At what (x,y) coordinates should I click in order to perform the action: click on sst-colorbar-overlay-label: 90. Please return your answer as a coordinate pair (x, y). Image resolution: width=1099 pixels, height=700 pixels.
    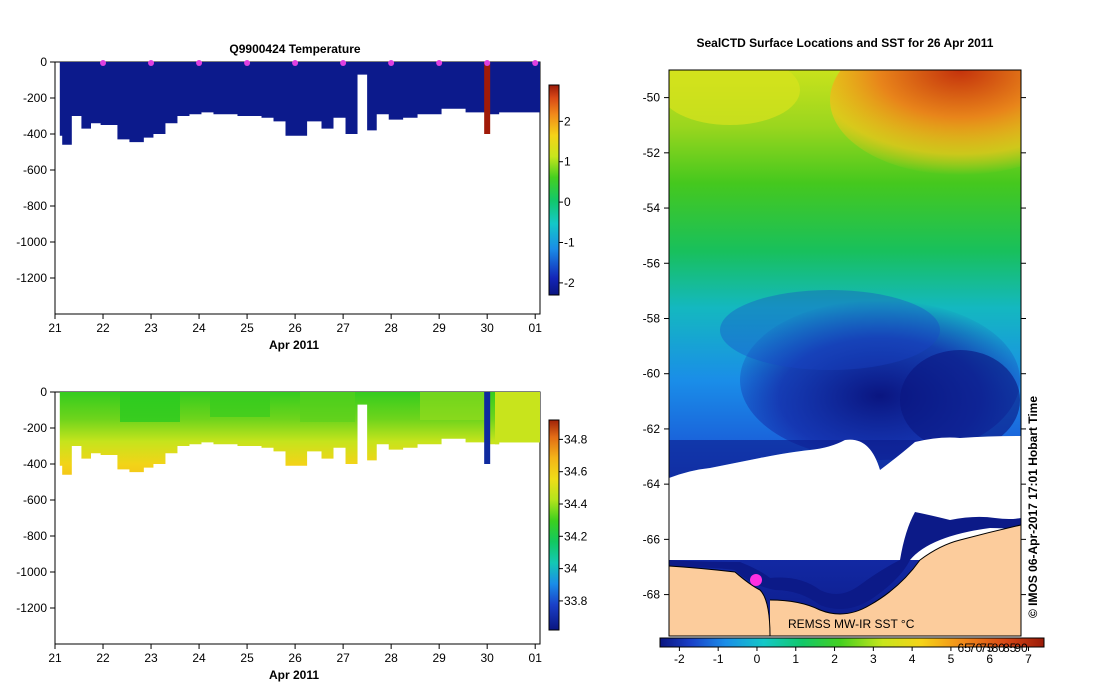
    Looking at the image, I should click on (1021, 648).